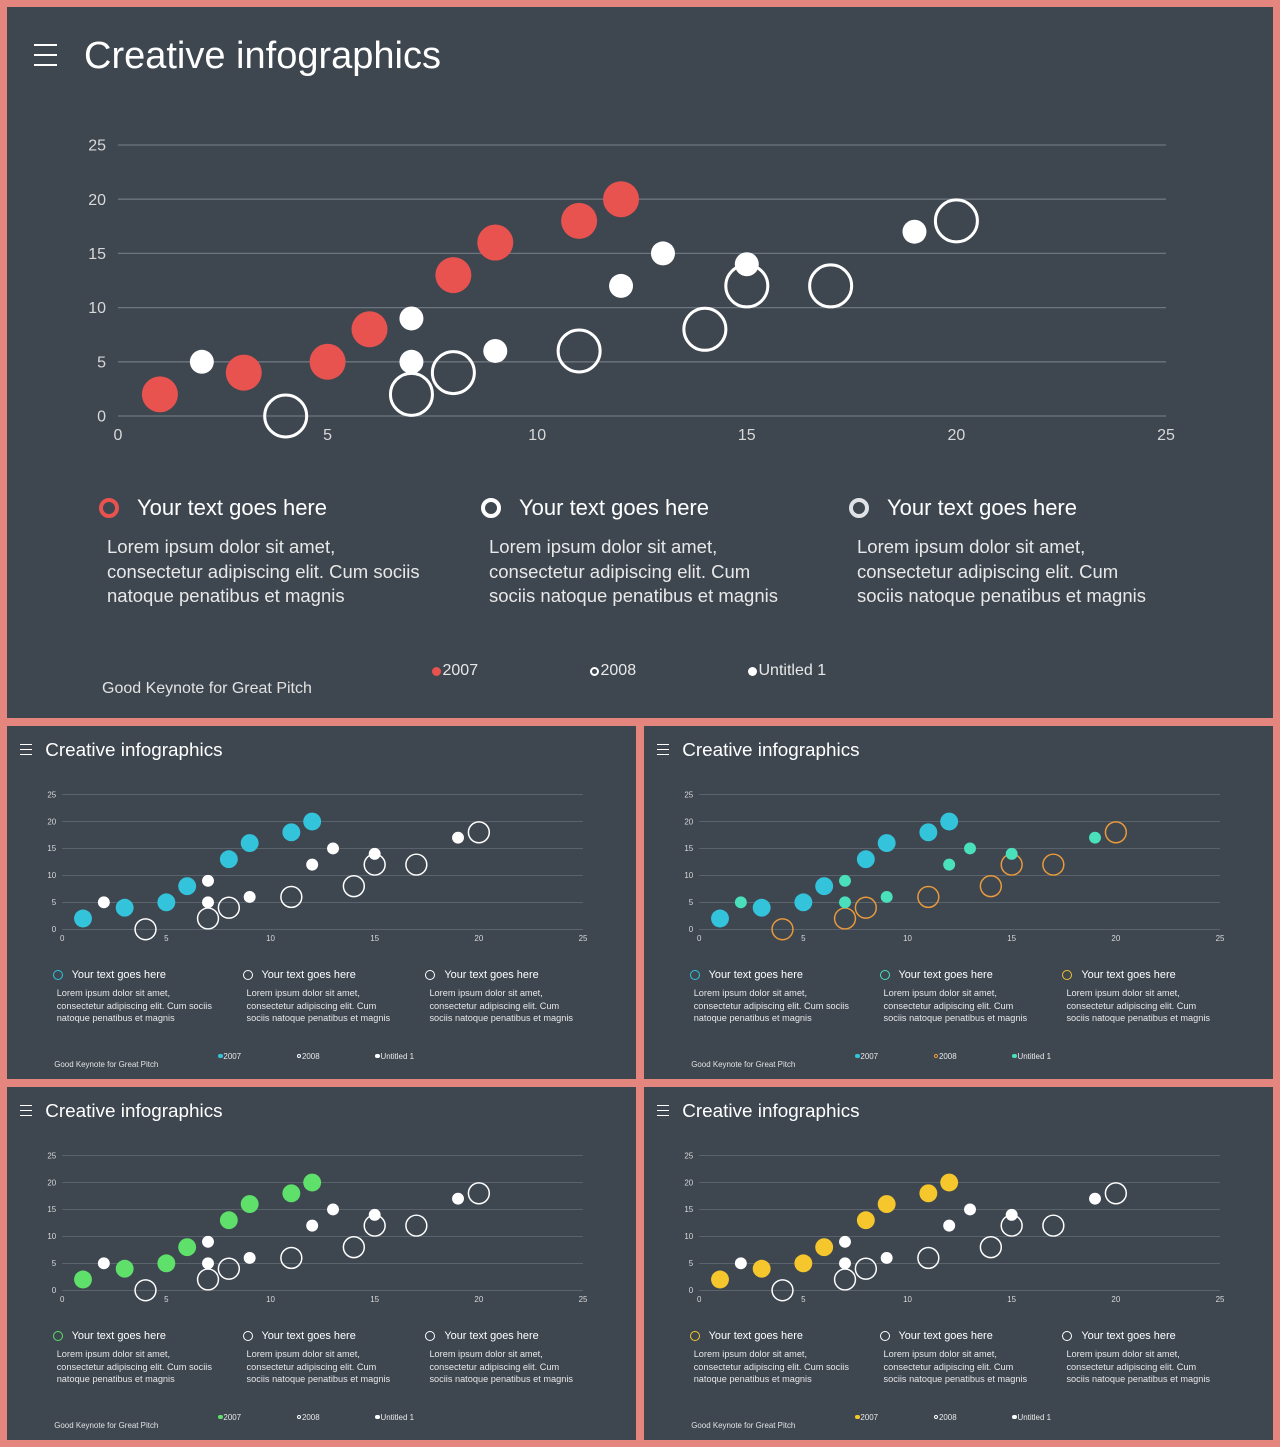 Image resolution: width=1280 pixels, height=1447 pixels. I want to click on x-tick-label: 25, so click(1220, 1299).